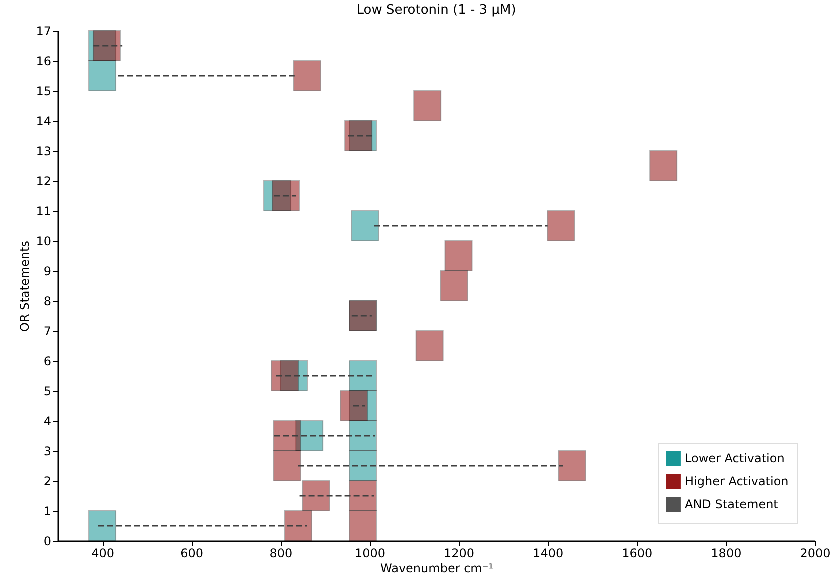 The height and width of the screenshot is (585, 831). Describe the element at coordinates (370, 553) in the screenshot. I see `x-tick-label: 1000` at that location.